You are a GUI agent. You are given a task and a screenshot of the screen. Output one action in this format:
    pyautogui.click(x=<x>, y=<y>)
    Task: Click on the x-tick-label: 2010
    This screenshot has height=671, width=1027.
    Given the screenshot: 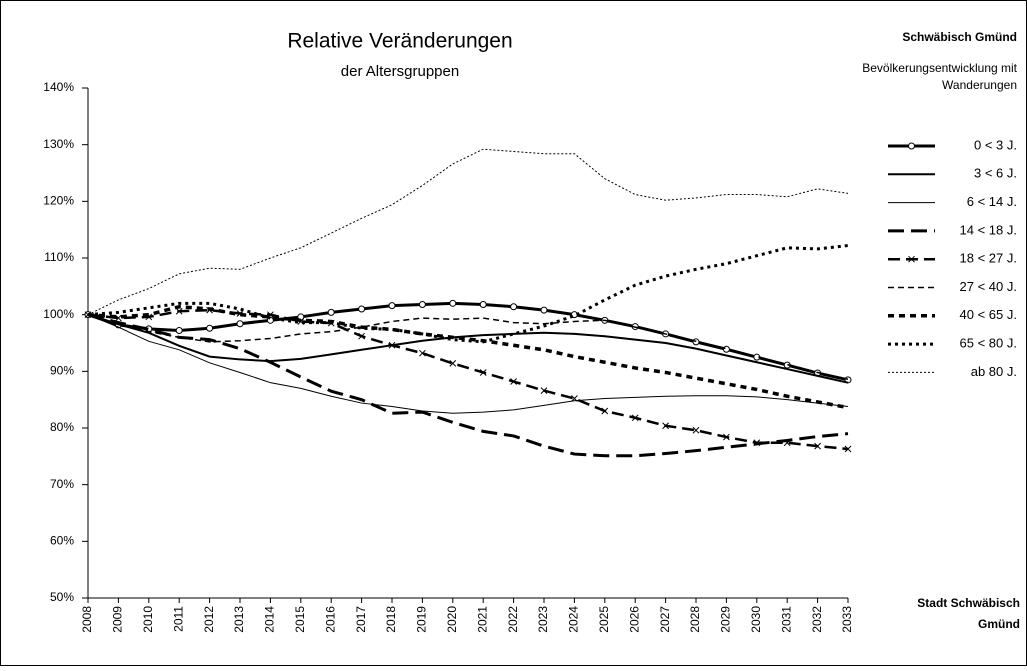 What is the action you would take?
    pyautogui.click(x=148, y=619)
    